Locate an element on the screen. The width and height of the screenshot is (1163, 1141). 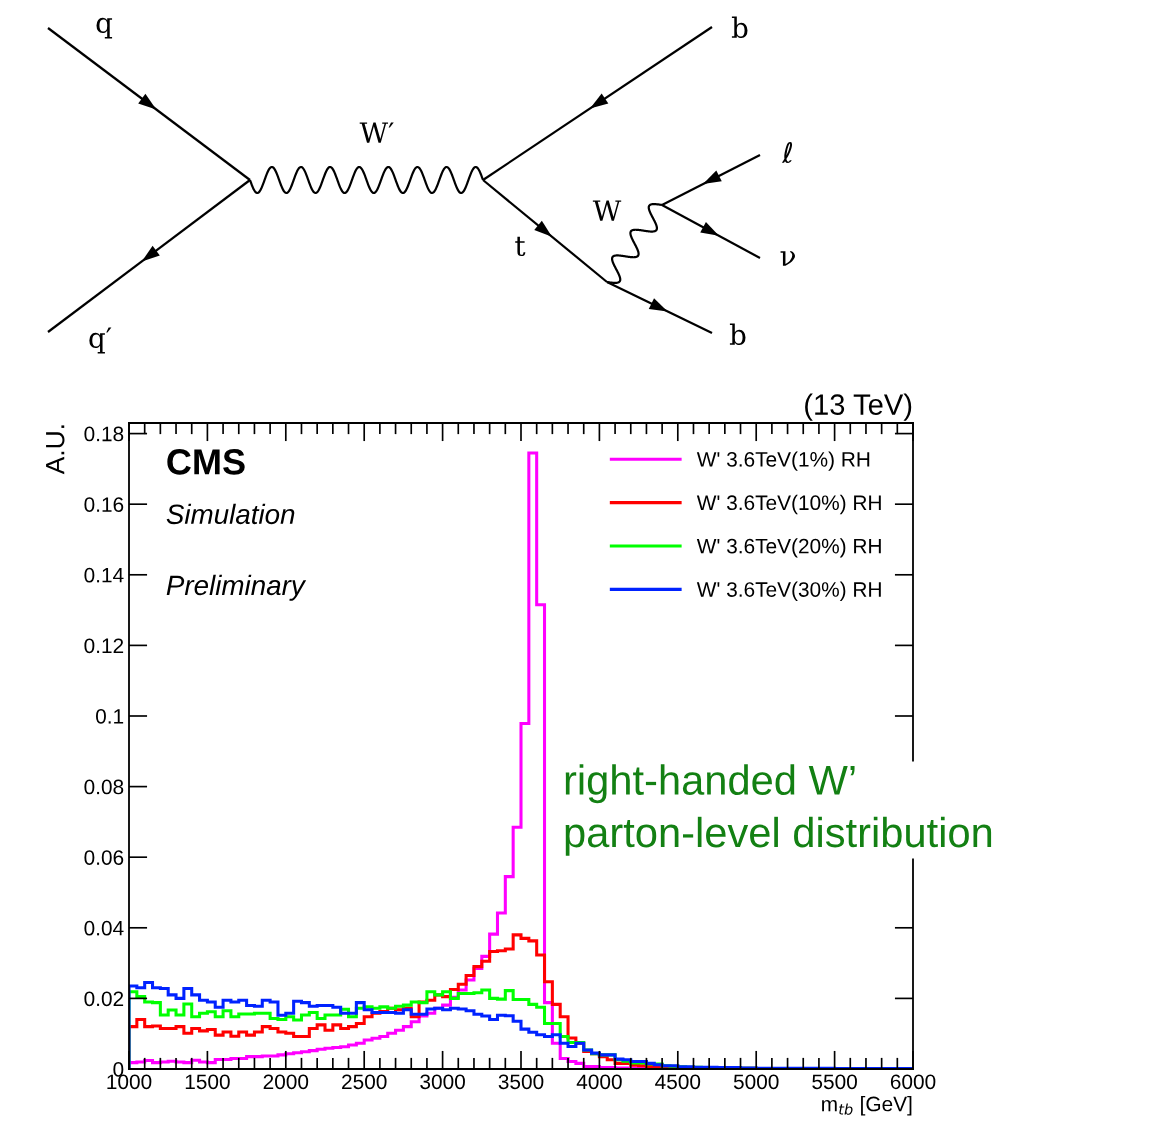
x-tick-label: 6000 is located at coordinates (913, 1082).